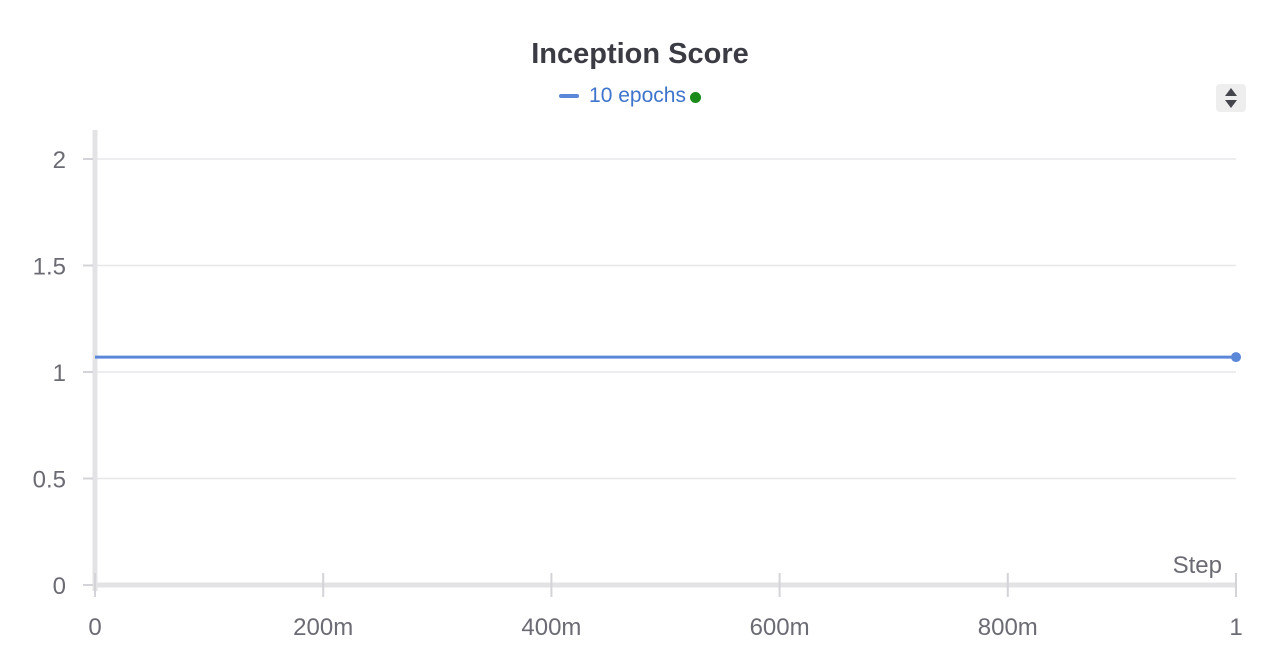  Describe the element at coordinates (59, 586) in the screenshot. I see `y-tick-label: 0` at that location.